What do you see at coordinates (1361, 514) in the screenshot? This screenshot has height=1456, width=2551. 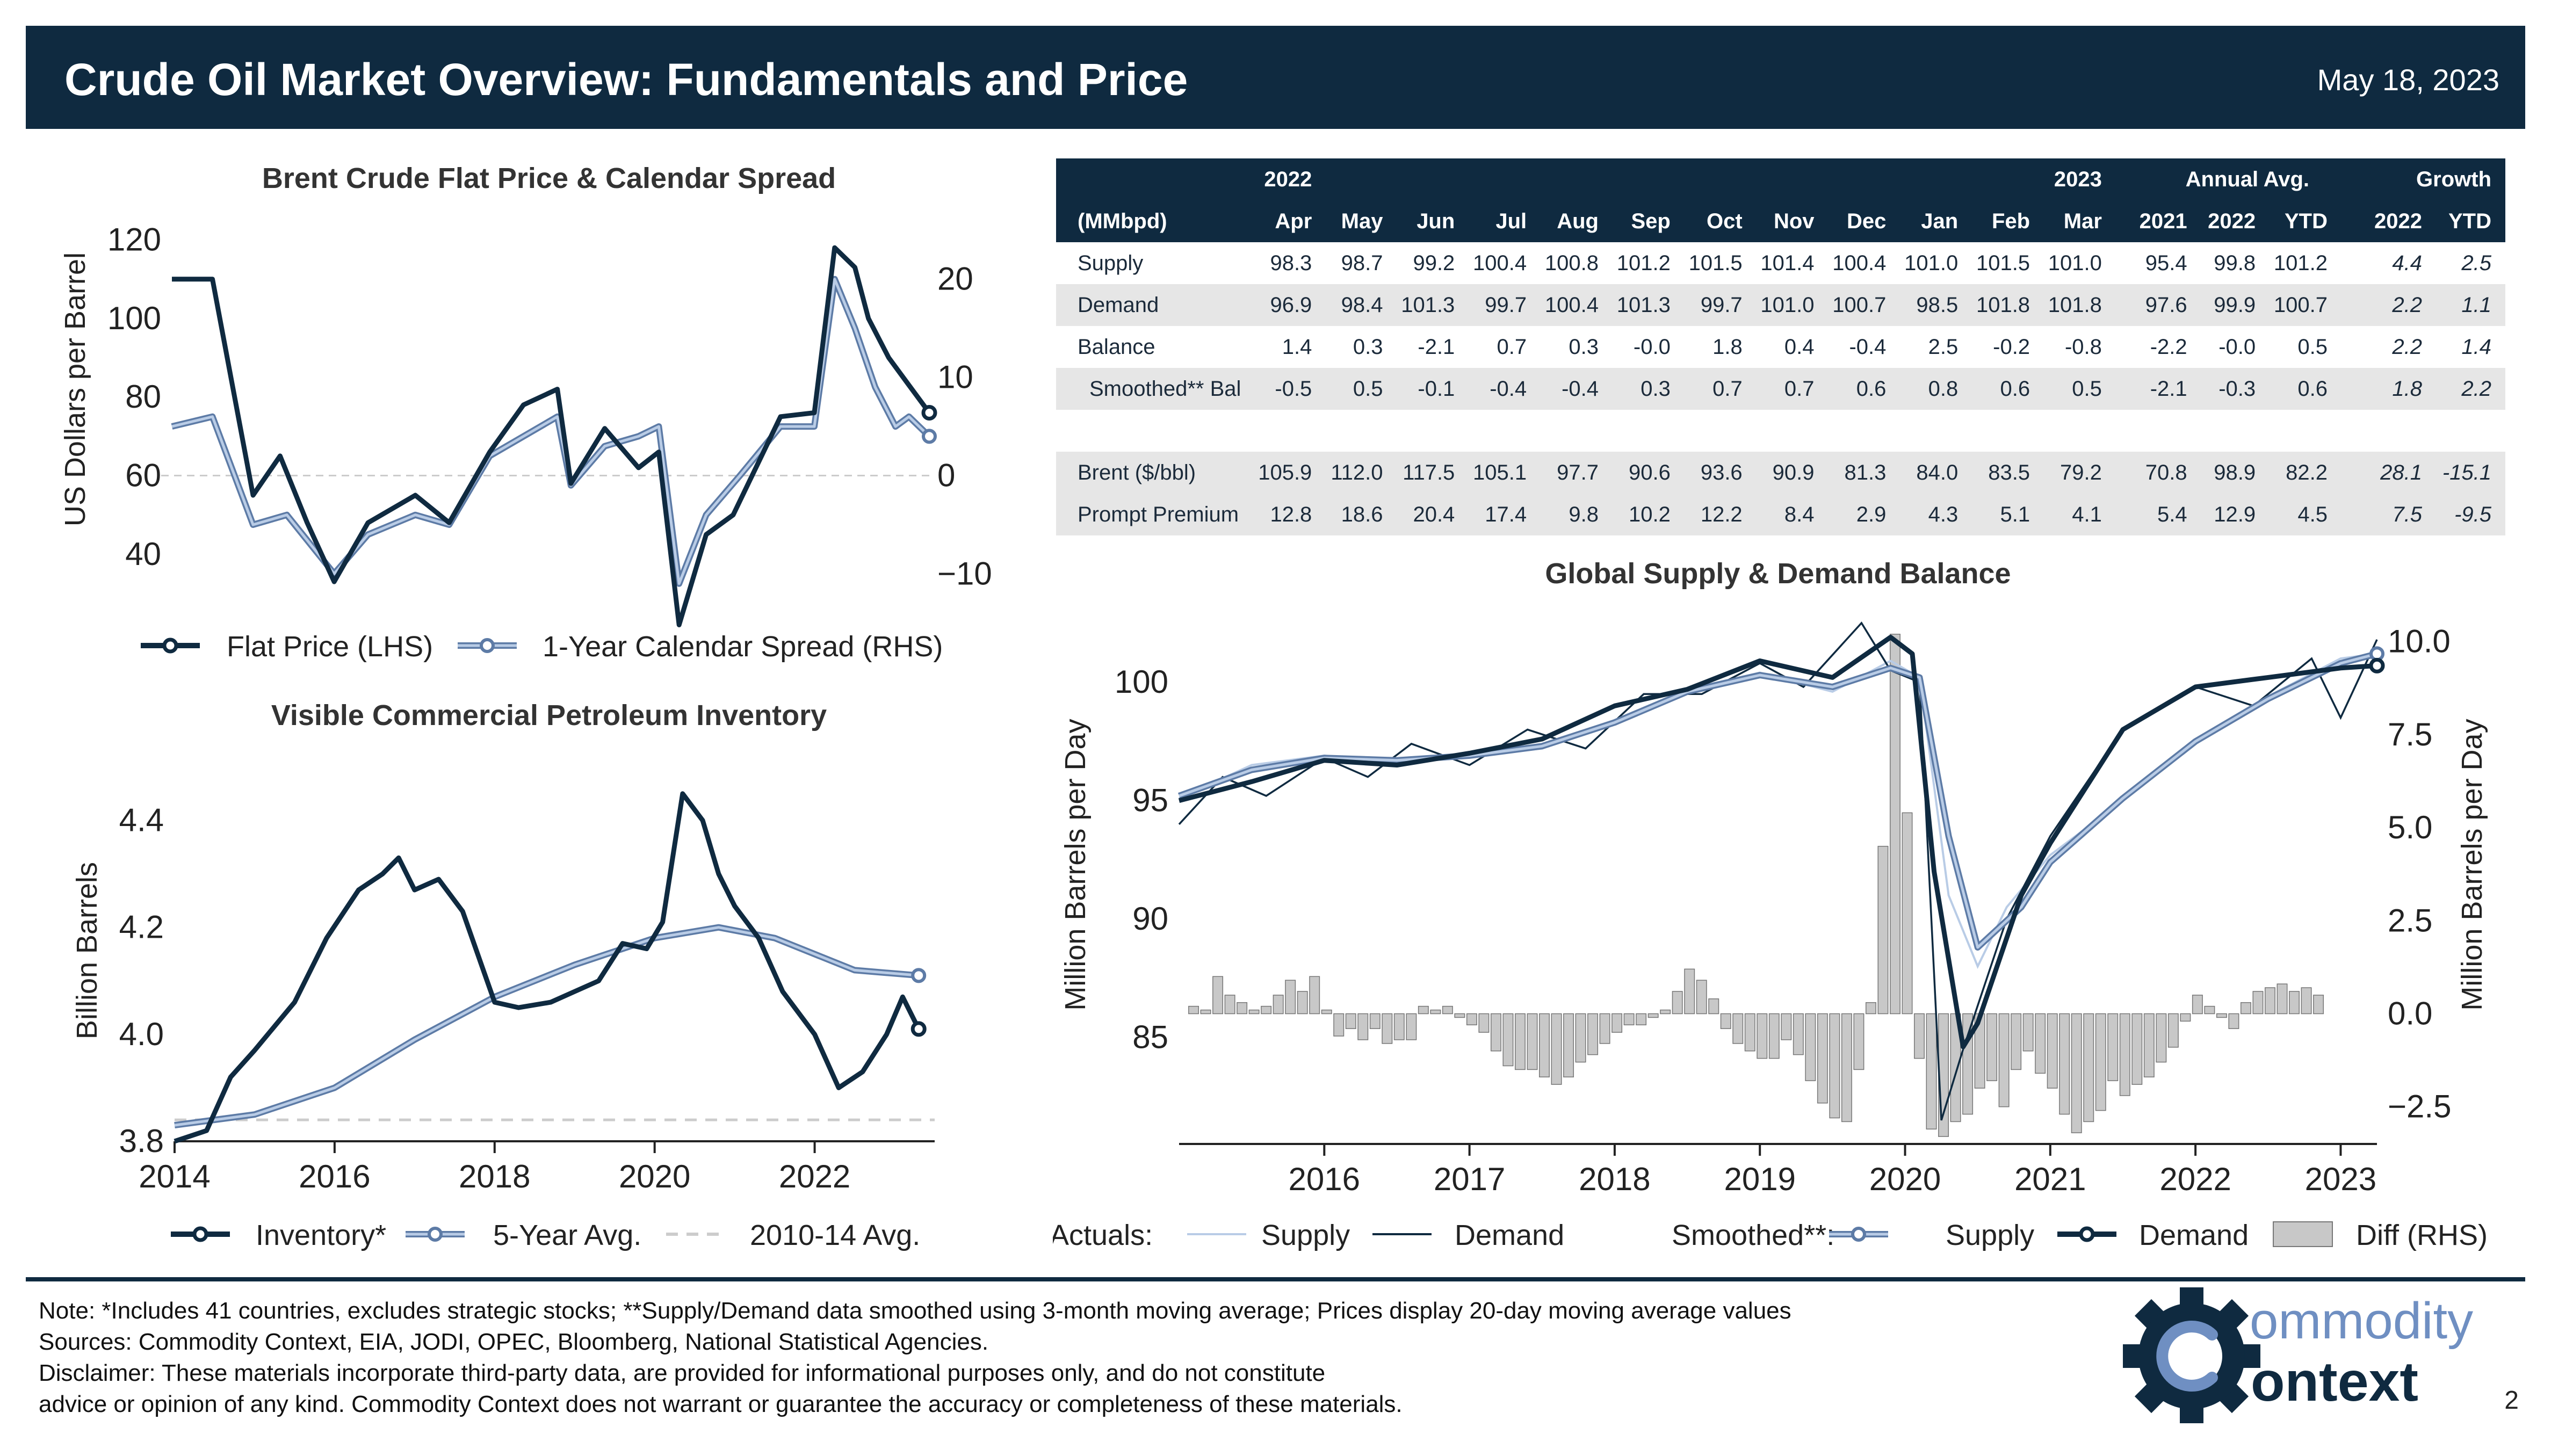 I see `table-cell: 18.6` at bounding box center [1361, 514].